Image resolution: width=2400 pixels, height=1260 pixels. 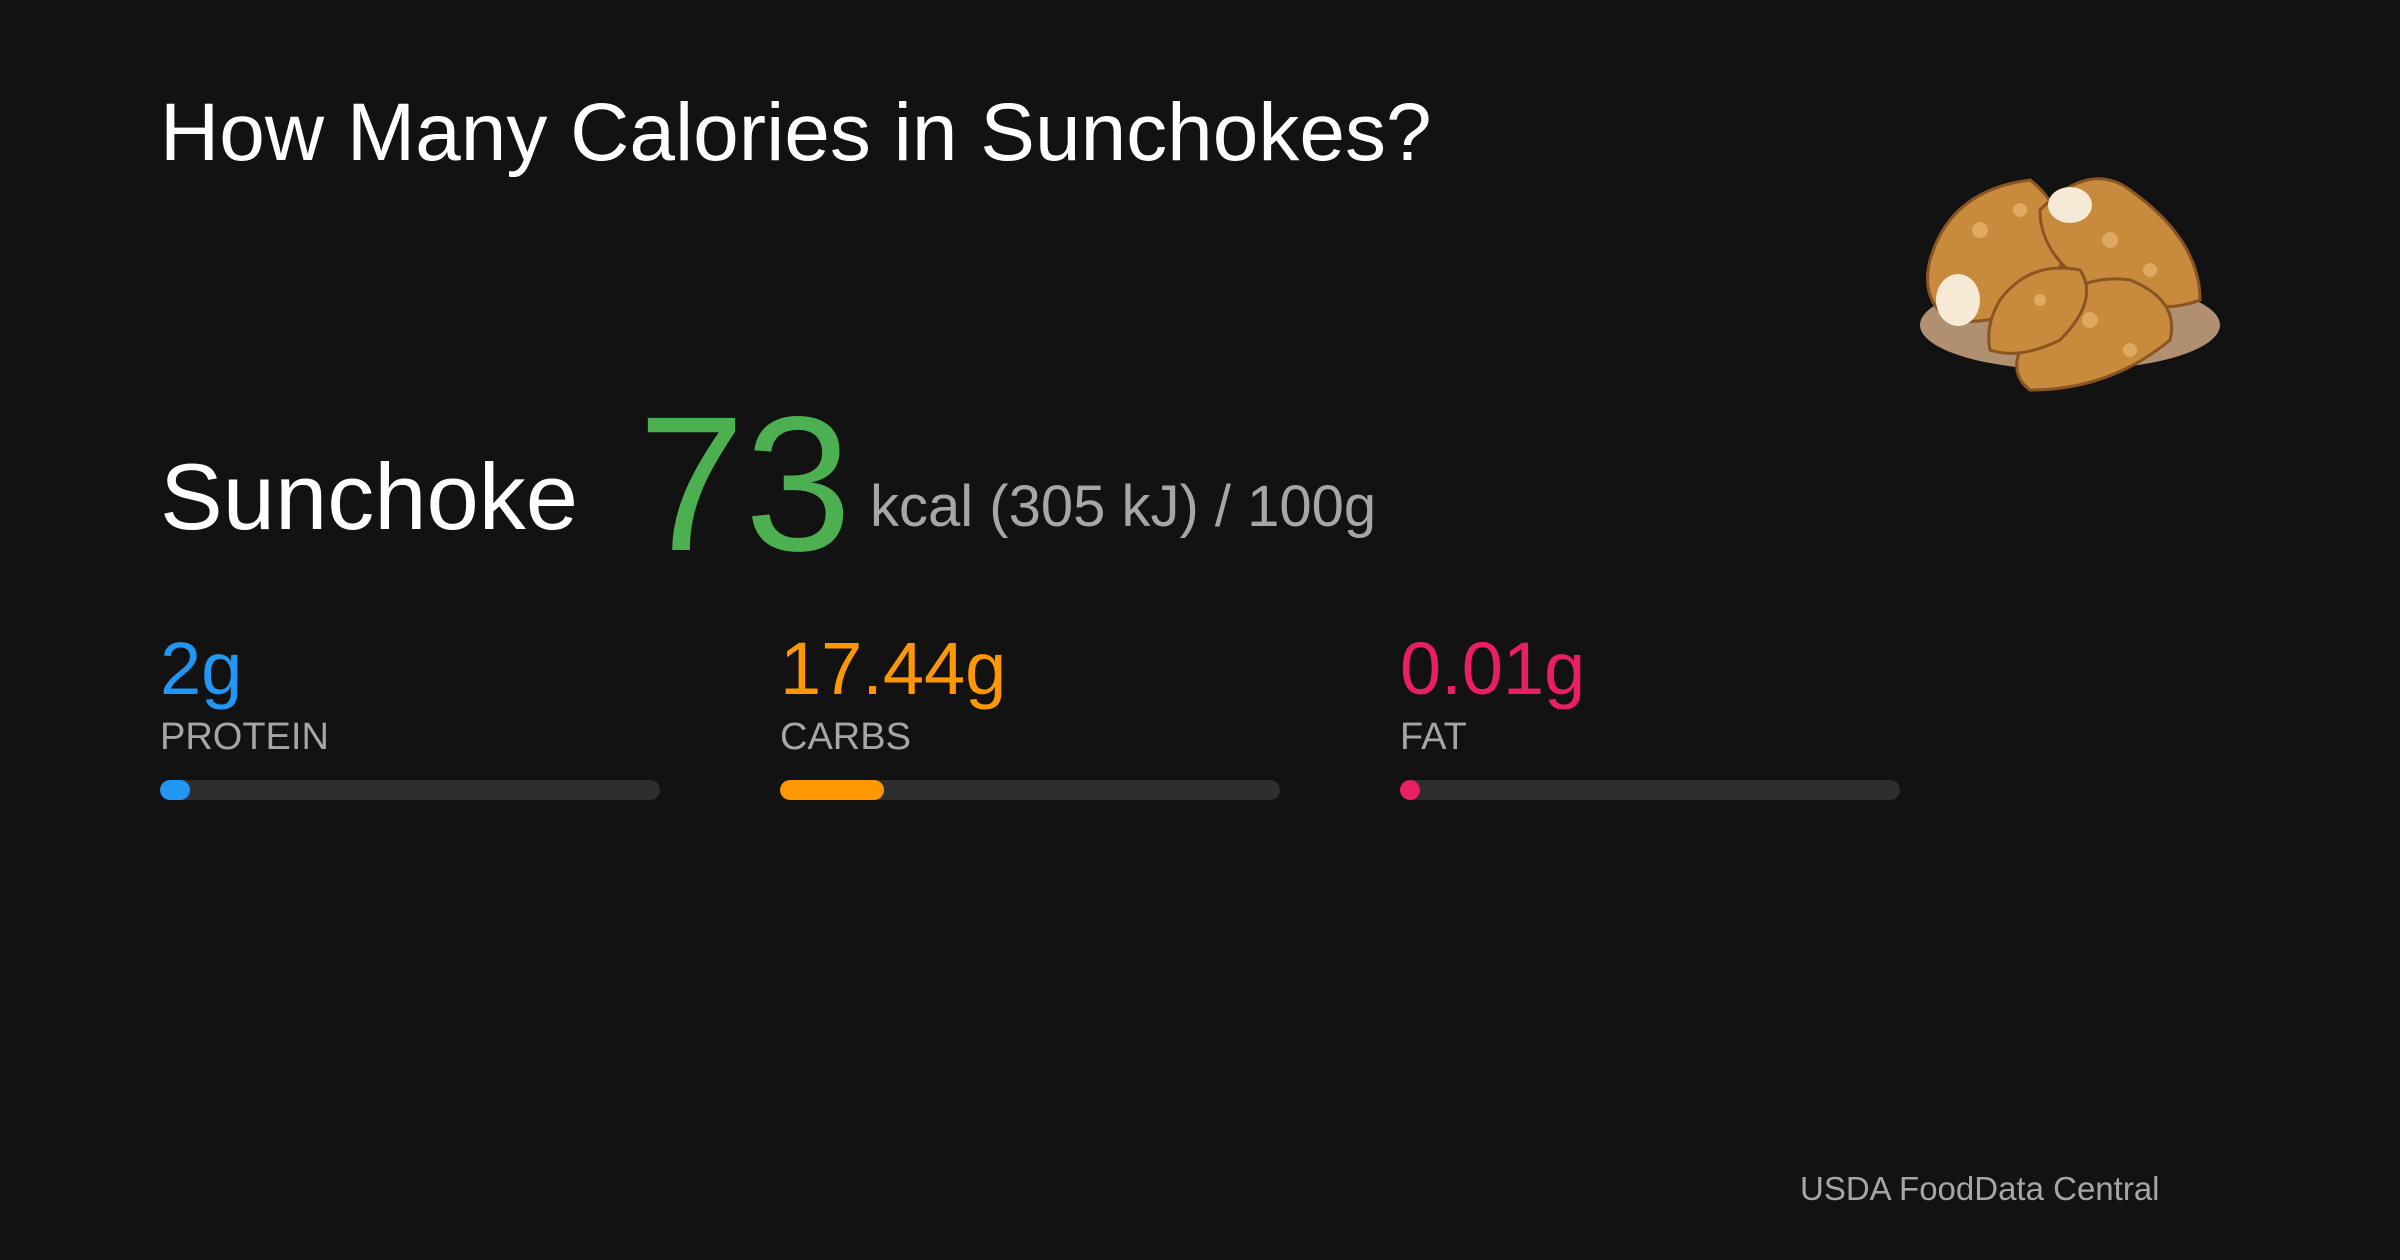 I want to click on calorie-unit: kcal (305 kJ) / 100g, so click(x=1123, y=506).